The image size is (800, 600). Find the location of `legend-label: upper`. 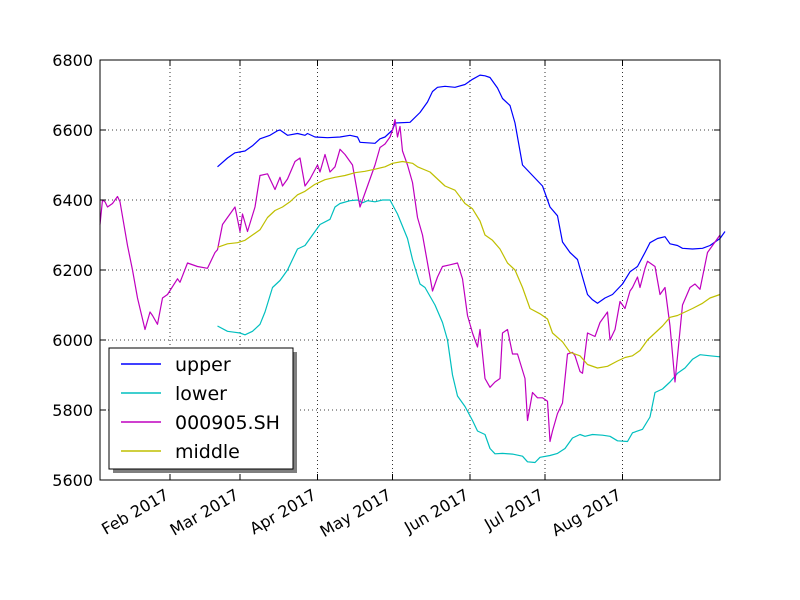

legend-label: upper is located at coordinates (203, 365).